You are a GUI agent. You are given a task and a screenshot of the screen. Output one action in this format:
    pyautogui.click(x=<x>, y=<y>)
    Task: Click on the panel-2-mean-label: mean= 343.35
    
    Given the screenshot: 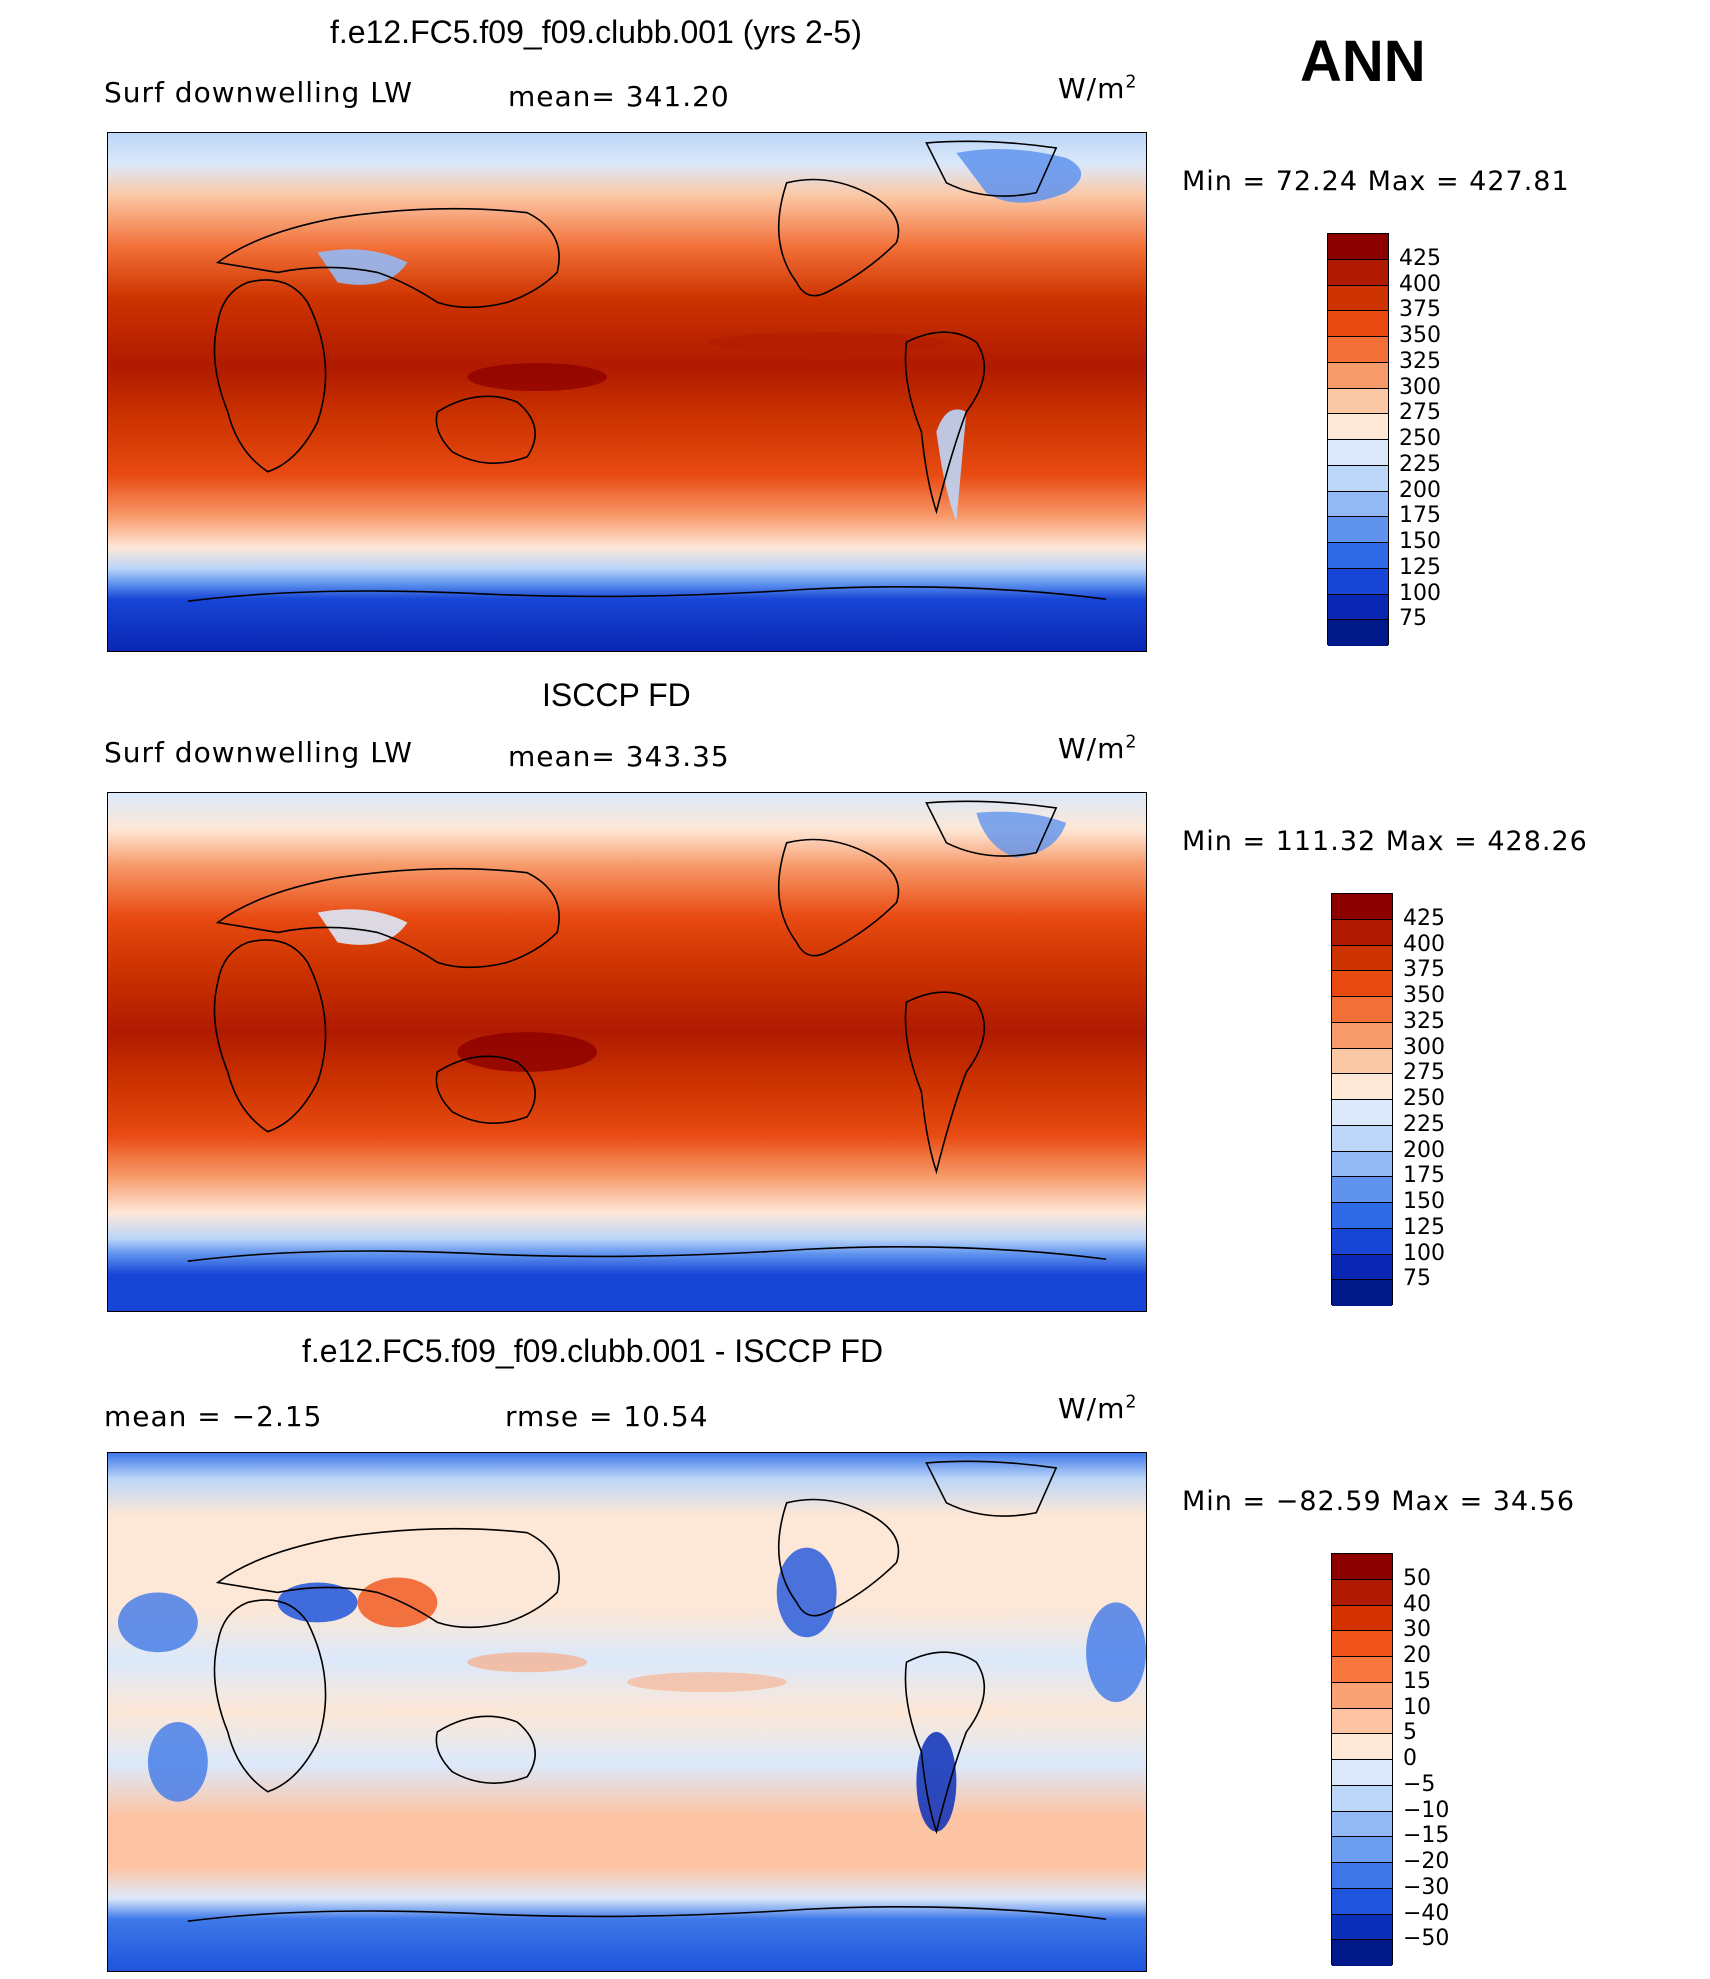 What is the action you would take?
    pyautogui.click(x=619, y=756)
    